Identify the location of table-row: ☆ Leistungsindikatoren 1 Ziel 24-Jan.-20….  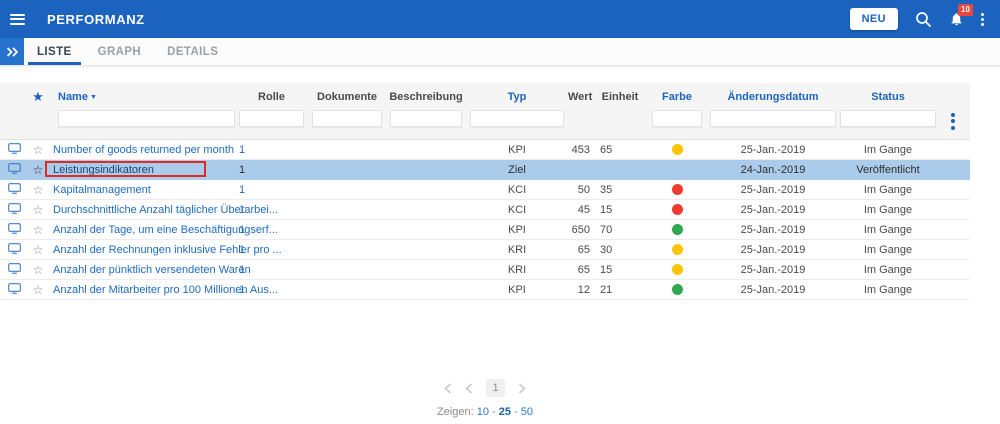
(485, 170).